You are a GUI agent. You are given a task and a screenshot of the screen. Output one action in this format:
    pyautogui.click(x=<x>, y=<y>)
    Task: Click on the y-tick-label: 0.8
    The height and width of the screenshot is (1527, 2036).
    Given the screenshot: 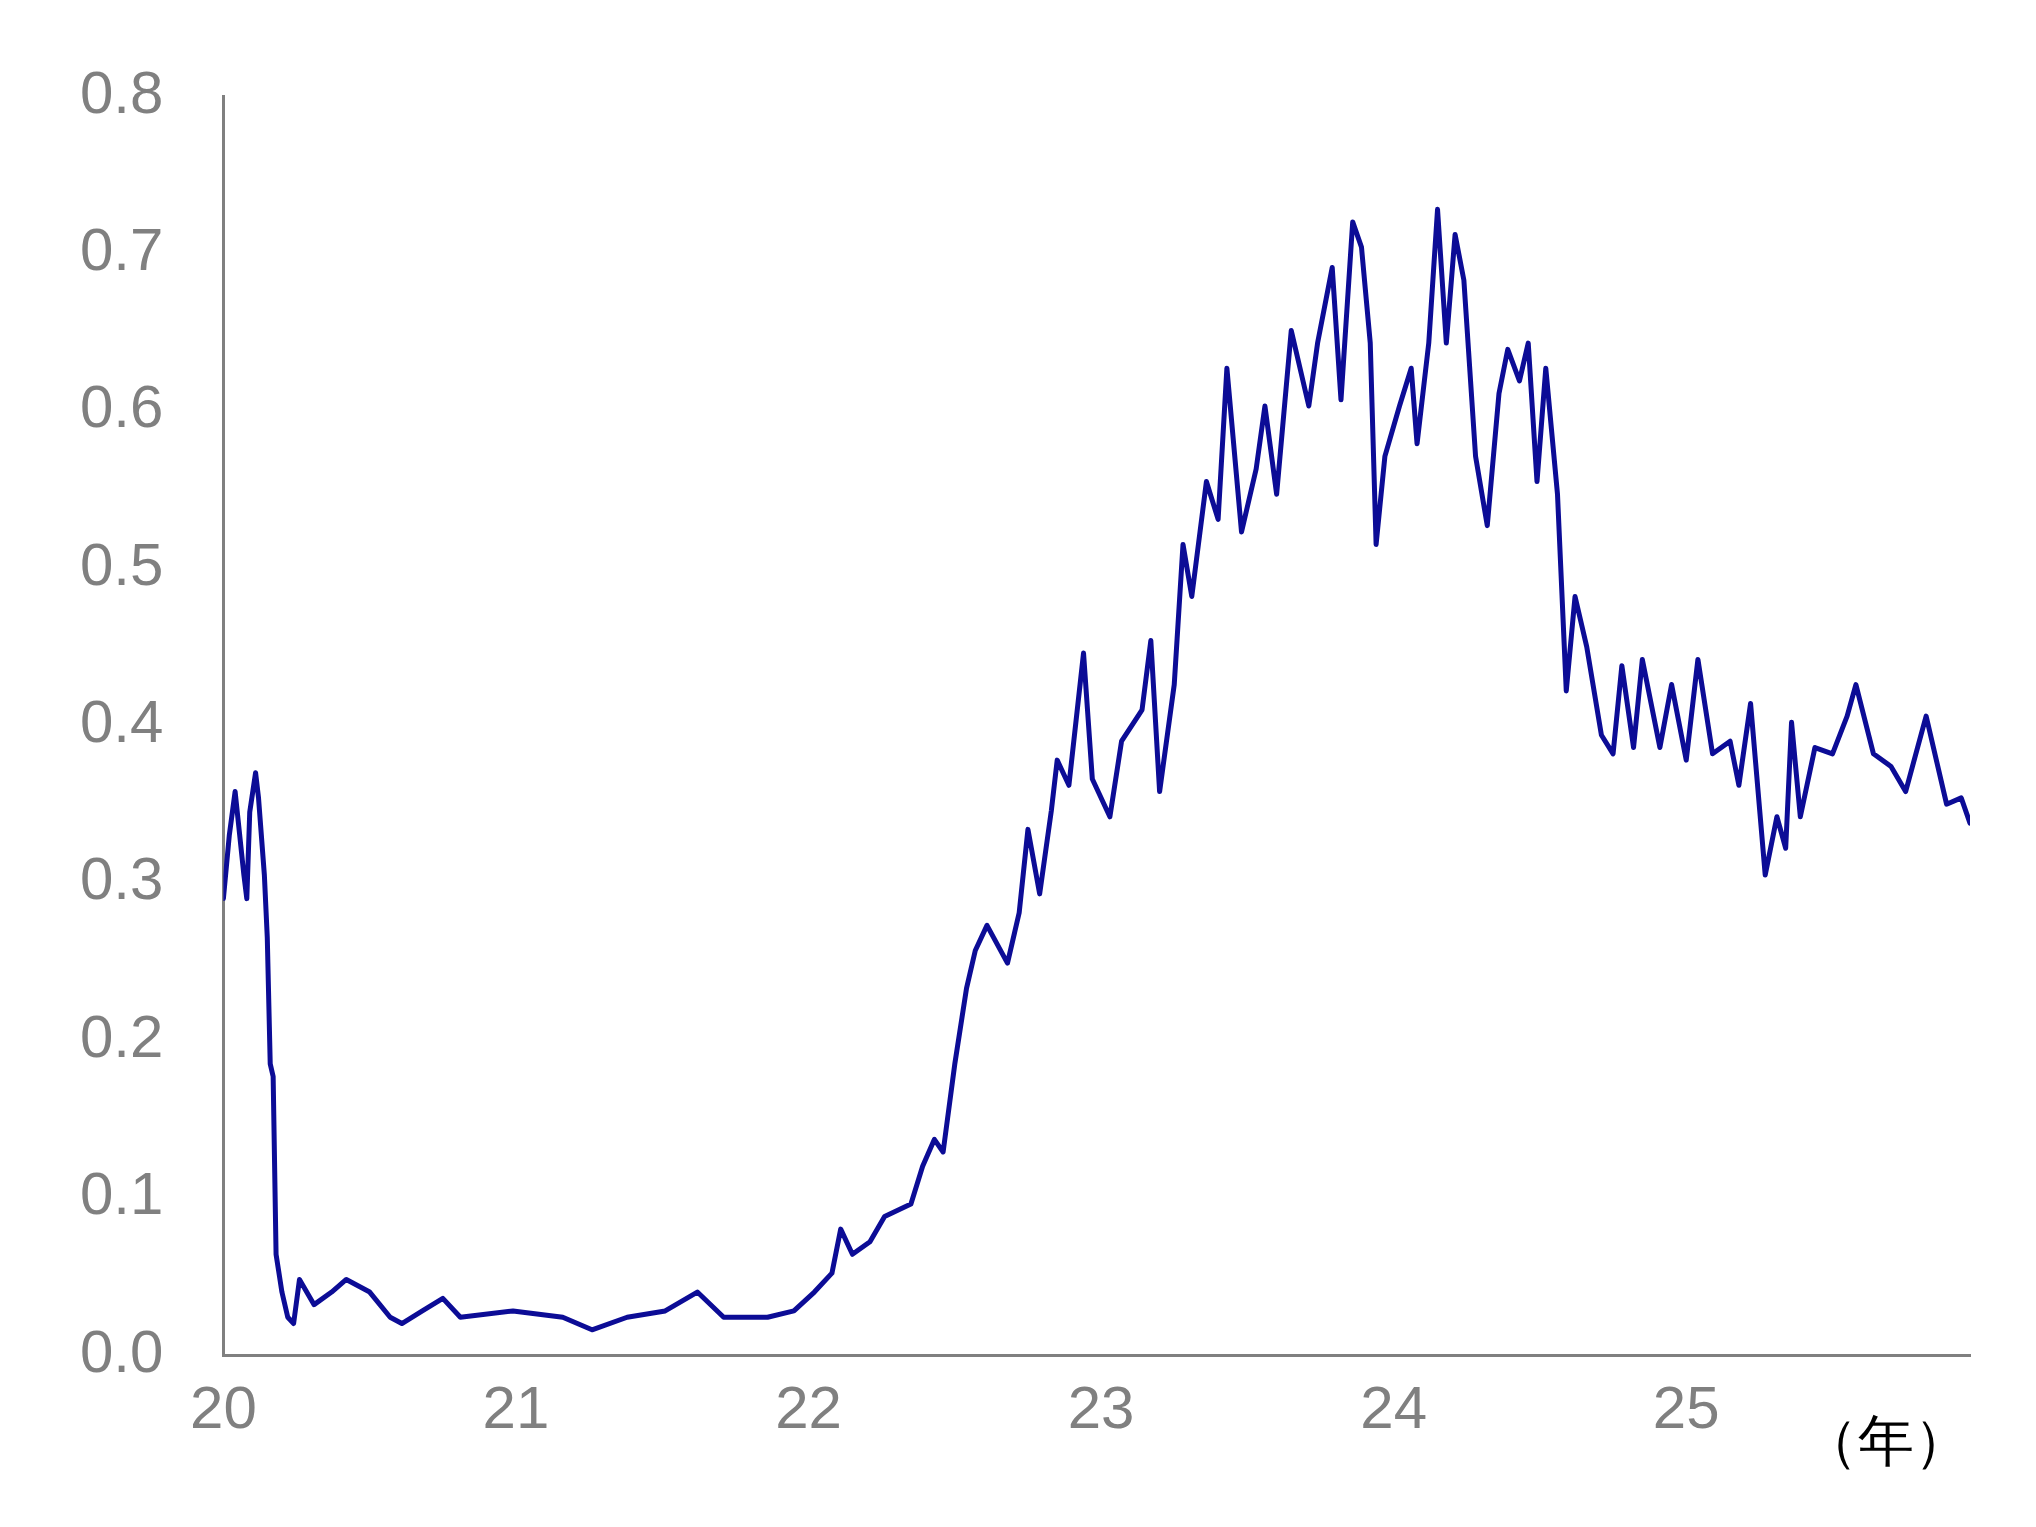 What is the action you would take?
    pyautogui.click(x=121, y=92)
    